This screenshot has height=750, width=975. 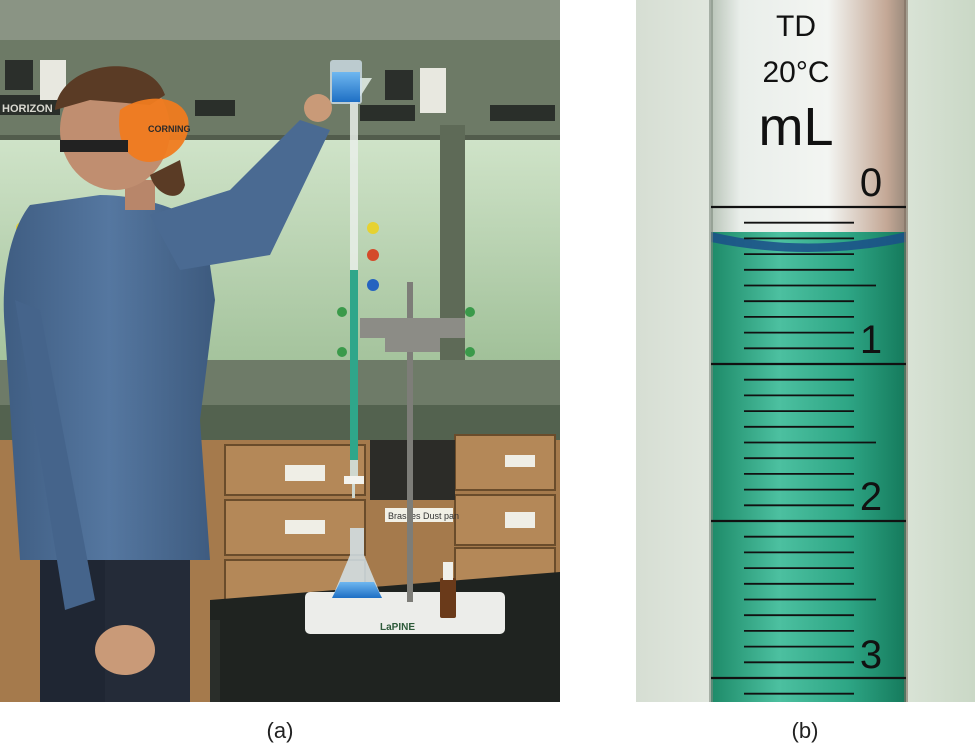 I want to click on caption-a: (a), so click(x=280, y=730).